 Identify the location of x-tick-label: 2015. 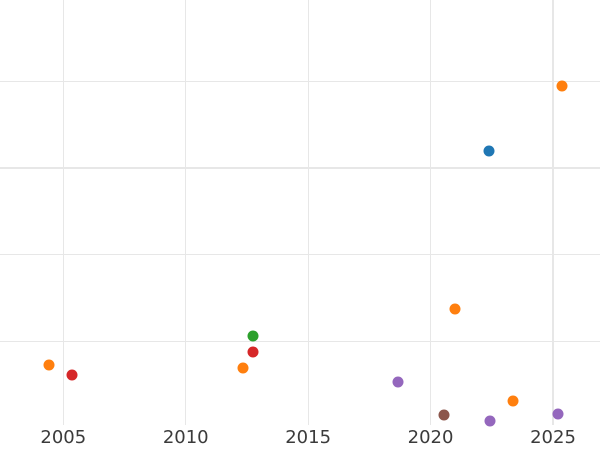
(308, 437).